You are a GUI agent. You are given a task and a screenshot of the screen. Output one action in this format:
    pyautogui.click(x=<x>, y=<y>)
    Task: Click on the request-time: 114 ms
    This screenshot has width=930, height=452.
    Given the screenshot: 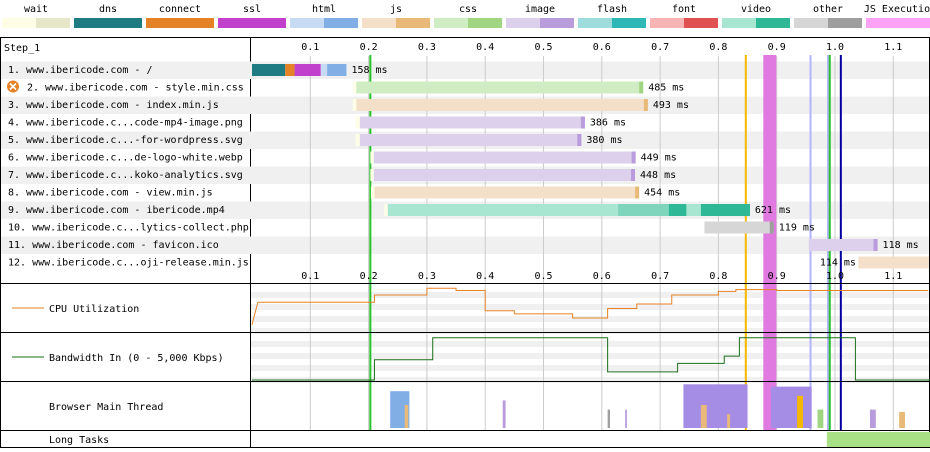 What is the action you would take?
    pyautogui.click(x=838, y=263)
    